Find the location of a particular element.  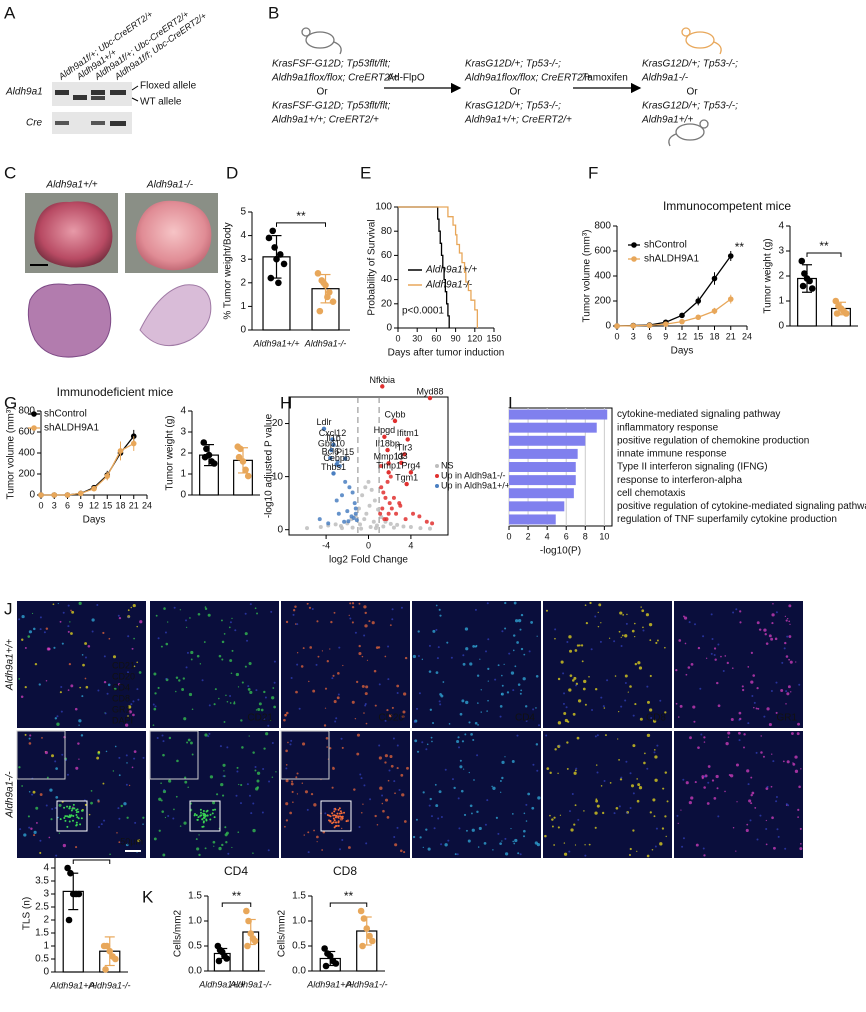

or-label: Or is located at coordinates (515, 92).